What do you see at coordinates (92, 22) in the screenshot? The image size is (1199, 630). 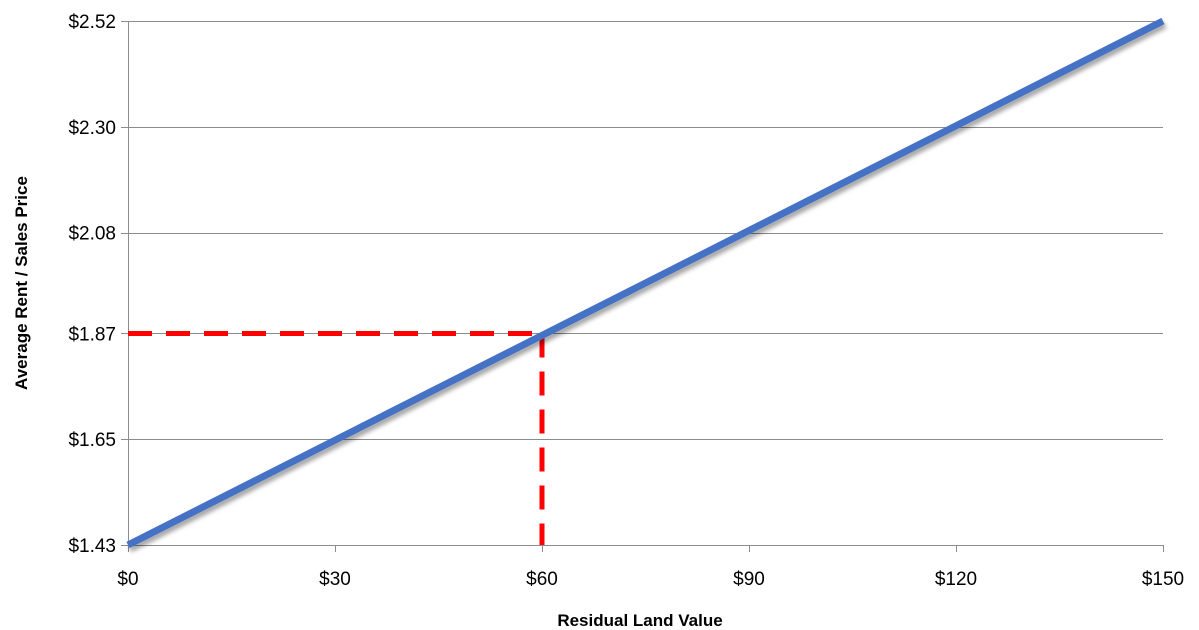 I see `y-tick-label: $2.52` at bounding box center [92, 22].